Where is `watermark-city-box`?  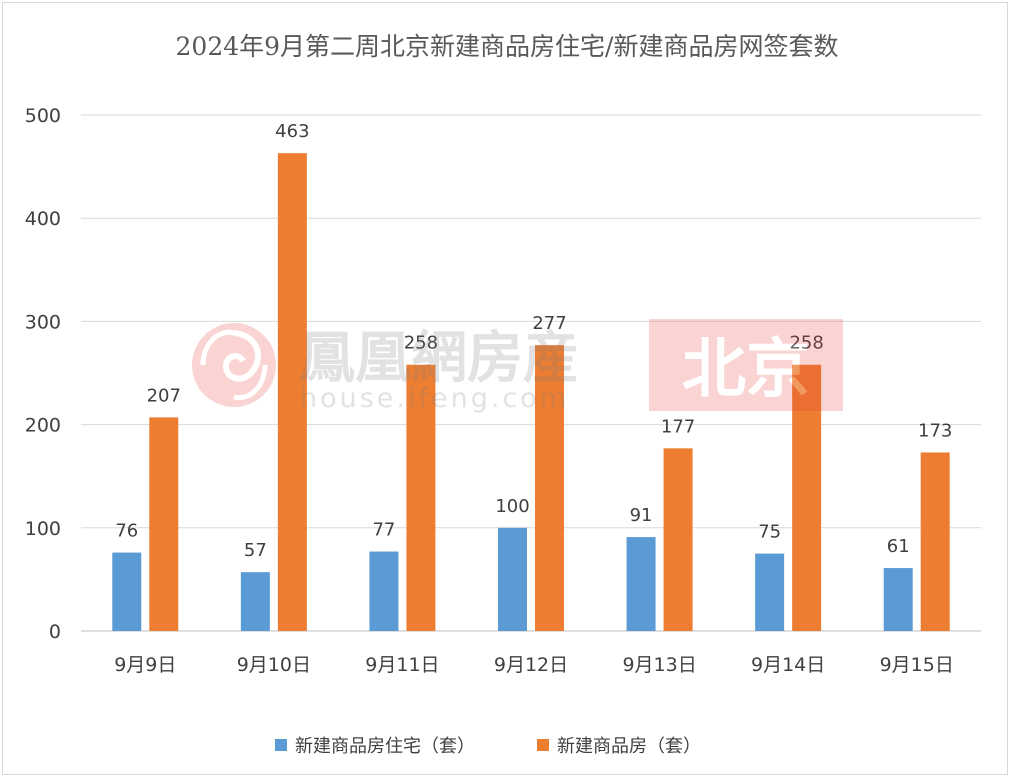 watermark-city-box is located at coordinates (746, 365).